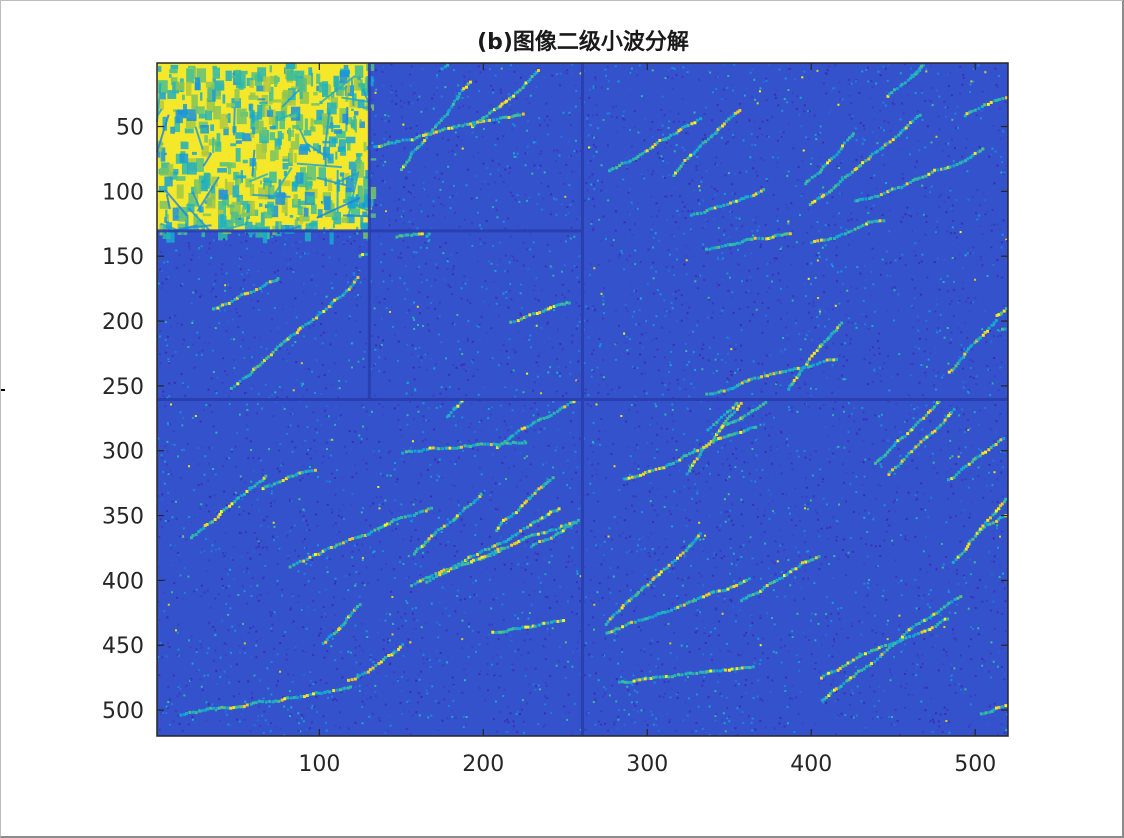 This screenshot has width=1124, height=838. Describe the element at coordinates (123, 387) in the screenshot. I see `y-tick-label: 250` at that location.